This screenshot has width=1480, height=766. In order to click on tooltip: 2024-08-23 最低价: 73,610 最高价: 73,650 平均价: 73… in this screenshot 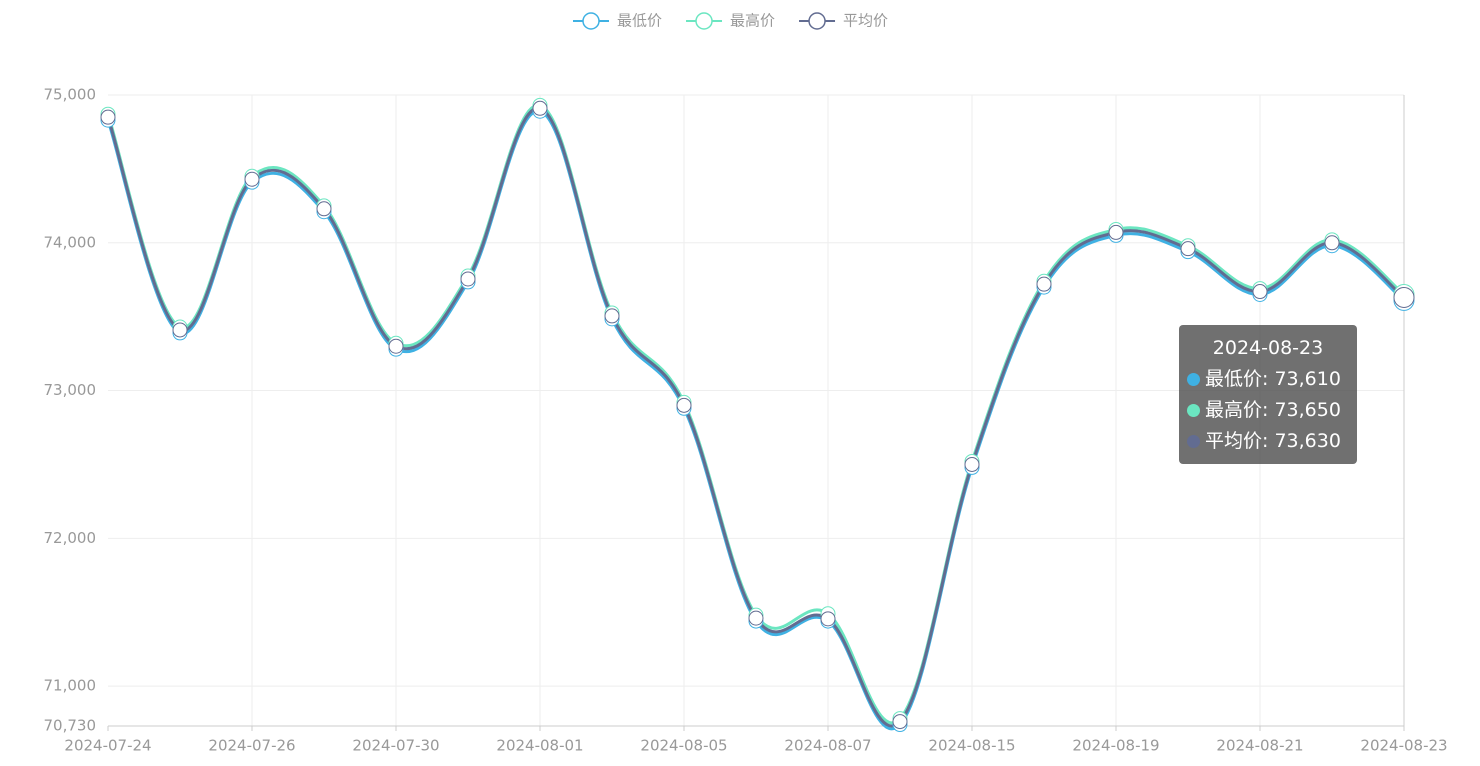, I will do `click(1268, 394)`.